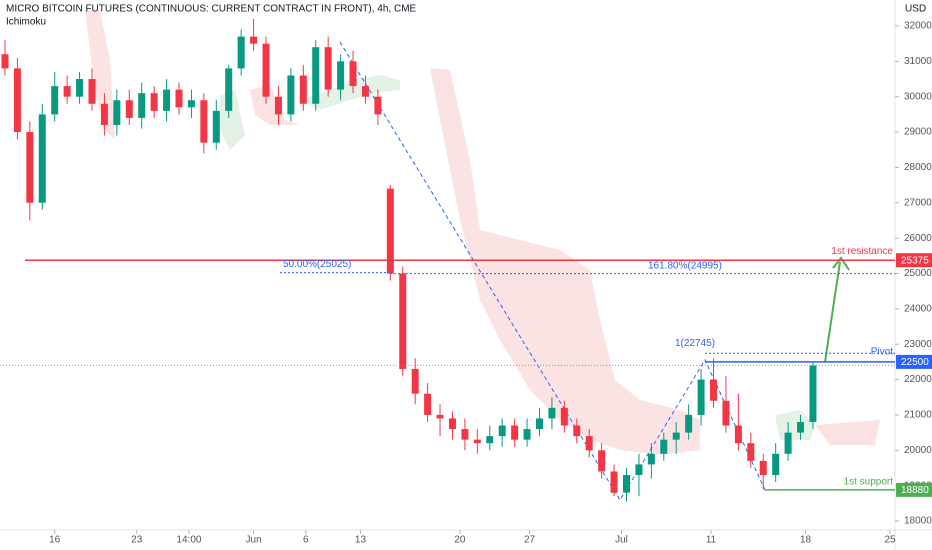 This screenshot has width=932, height=550. I want to click on level-label: 161.80%(24995), so click(685, 265).